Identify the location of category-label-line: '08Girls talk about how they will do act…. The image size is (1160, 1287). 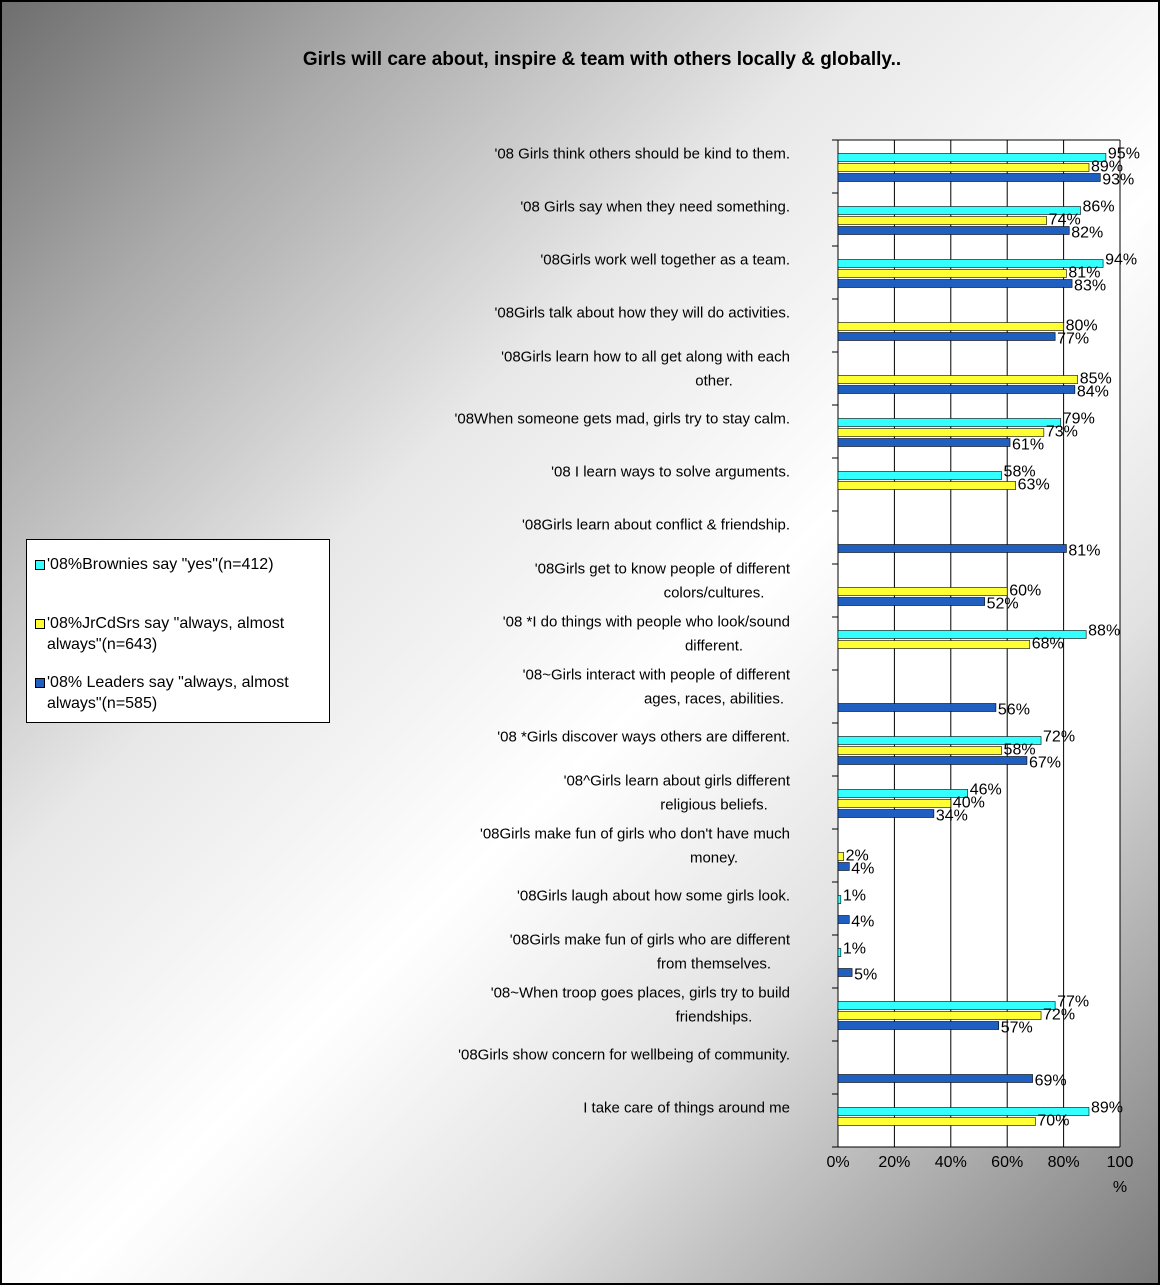
(643, 313).